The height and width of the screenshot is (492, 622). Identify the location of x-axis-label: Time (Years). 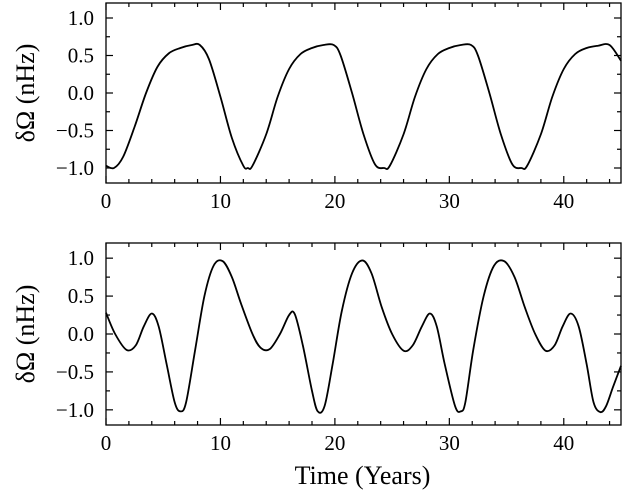
(363, 475).